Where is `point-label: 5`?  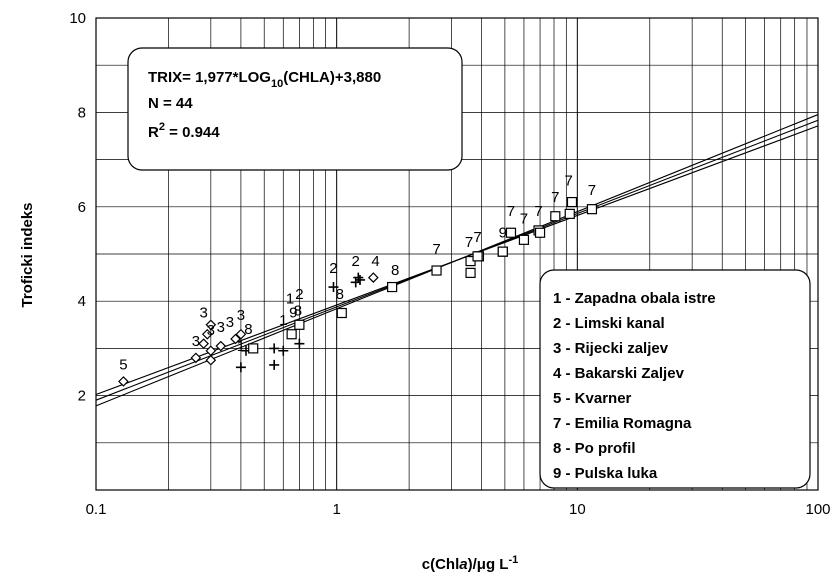 point-label: 5 is located at coordinates (123, 365).